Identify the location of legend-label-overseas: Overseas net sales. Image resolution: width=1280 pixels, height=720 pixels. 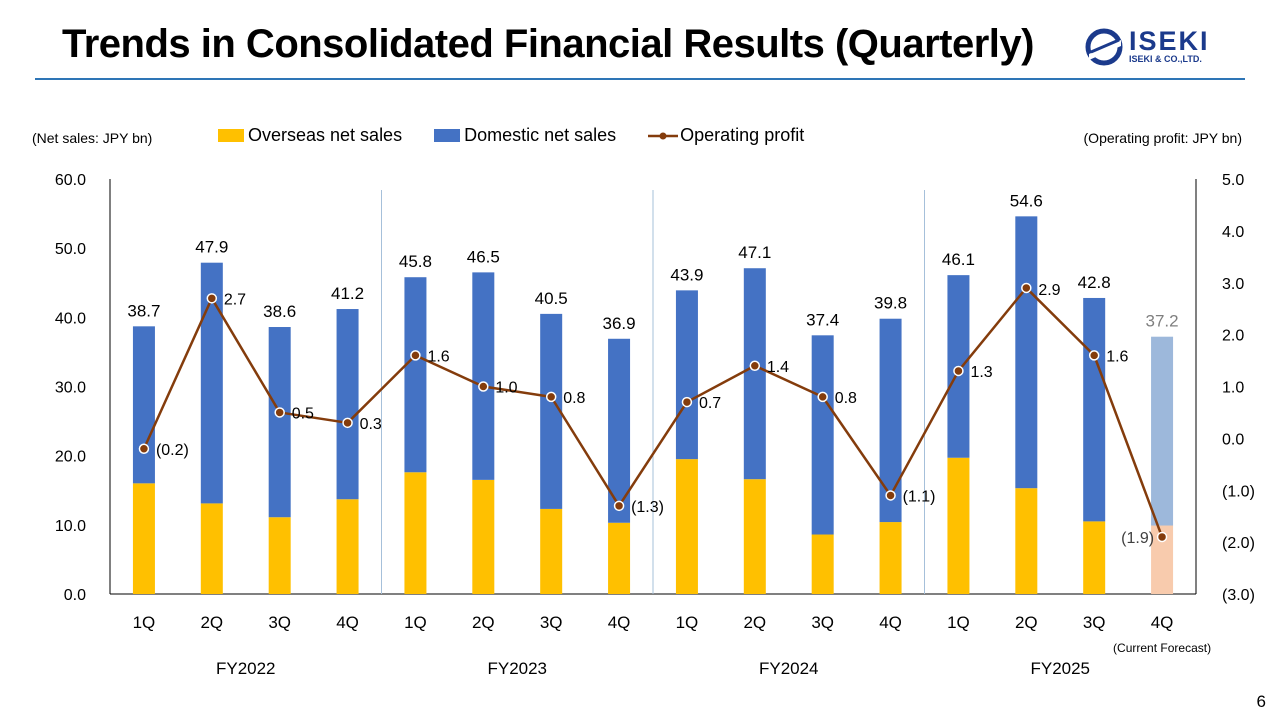
(325, 135).